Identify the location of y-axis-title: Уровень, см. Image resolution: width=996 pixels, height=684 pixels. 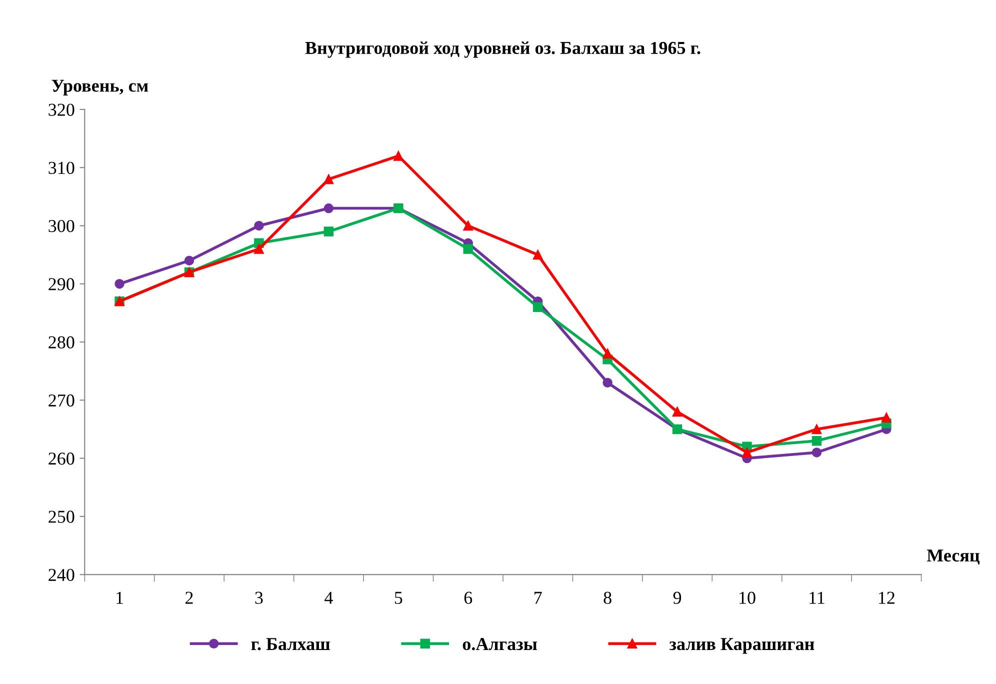
(100, 88).